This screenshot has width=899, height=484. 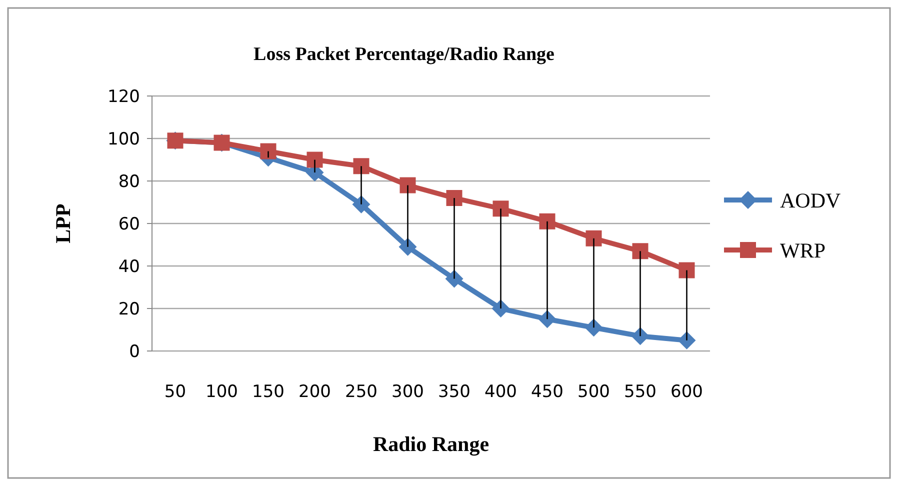 What do you see at coordinates (431, 444) in the screenshot?
I see `x-axis-title: Radio Range` at bounding box center [431, 444].